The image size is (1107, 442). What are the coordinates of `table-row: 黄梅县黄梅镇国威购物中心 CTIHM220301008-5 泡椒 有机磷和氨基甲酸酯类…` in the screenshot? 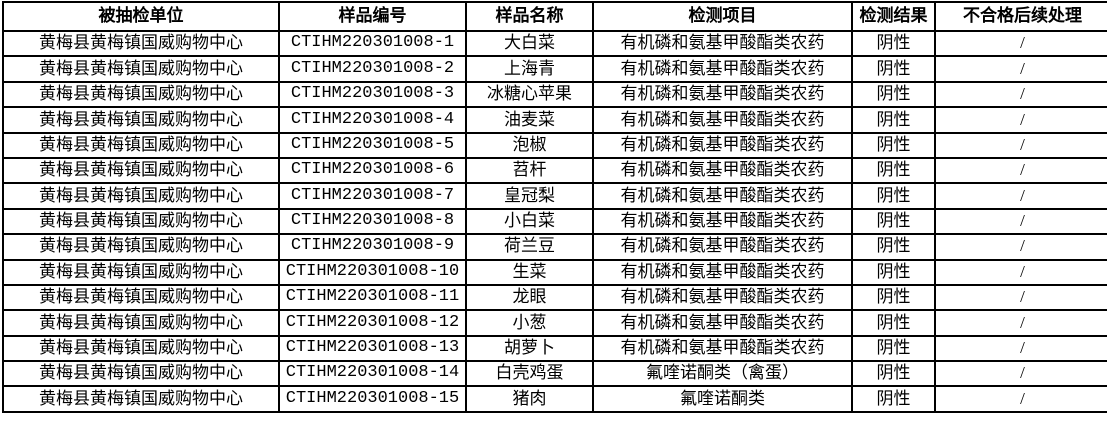 It's located at (554, 145).